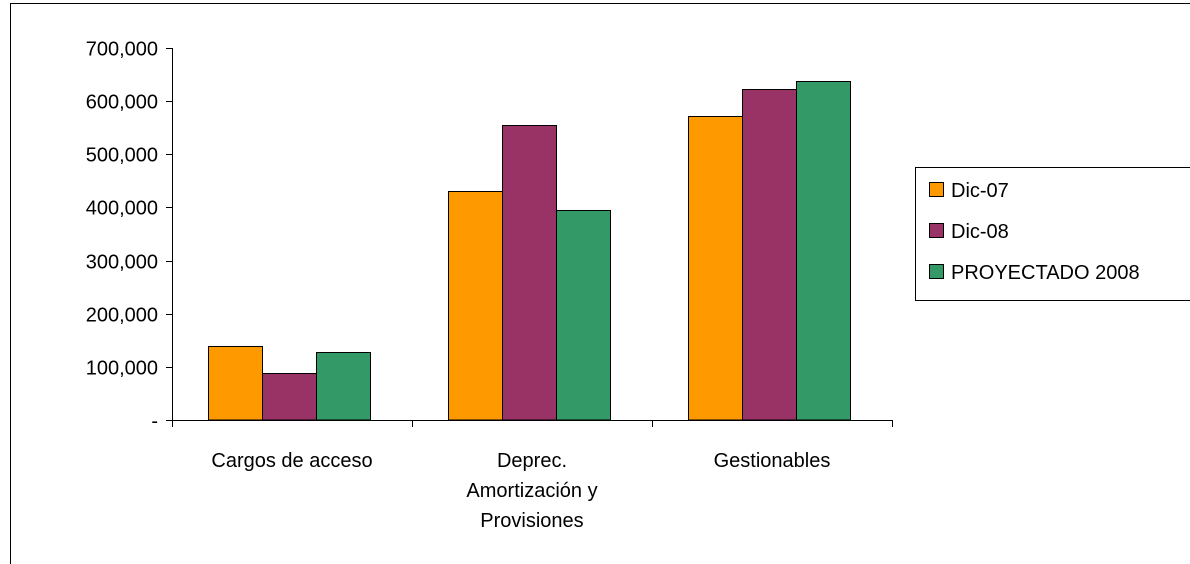 This screenshot has width=1190, height=564. Describe the element at coordinates (291, 461) in the screenshot. I see `x-tick-label: Cargos de acceso` at that location.